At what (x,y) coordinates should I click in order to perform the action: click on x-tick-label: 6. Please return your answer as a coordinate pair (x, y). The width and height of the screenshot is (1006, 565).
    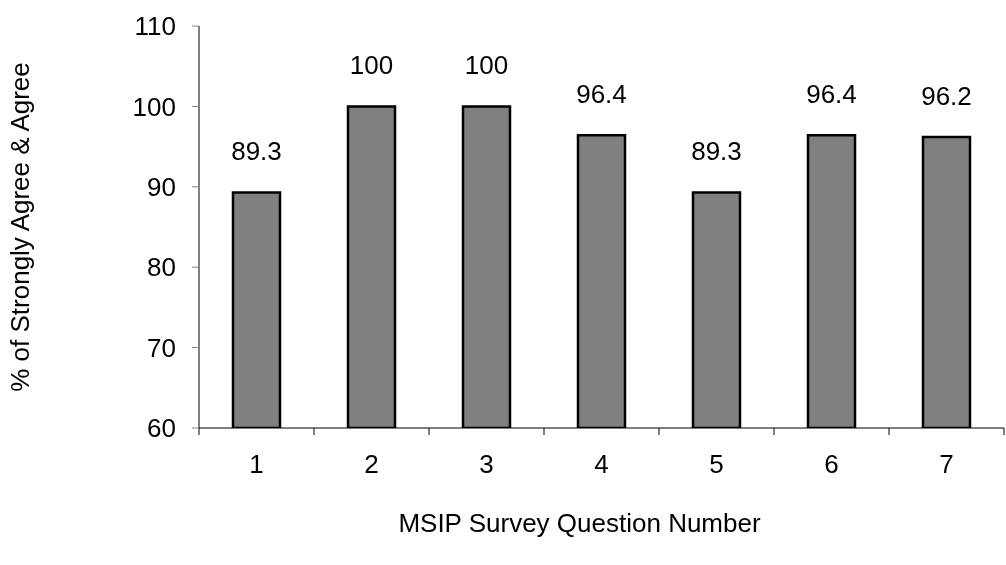
    Looking at the image, I should click on (831, 464).